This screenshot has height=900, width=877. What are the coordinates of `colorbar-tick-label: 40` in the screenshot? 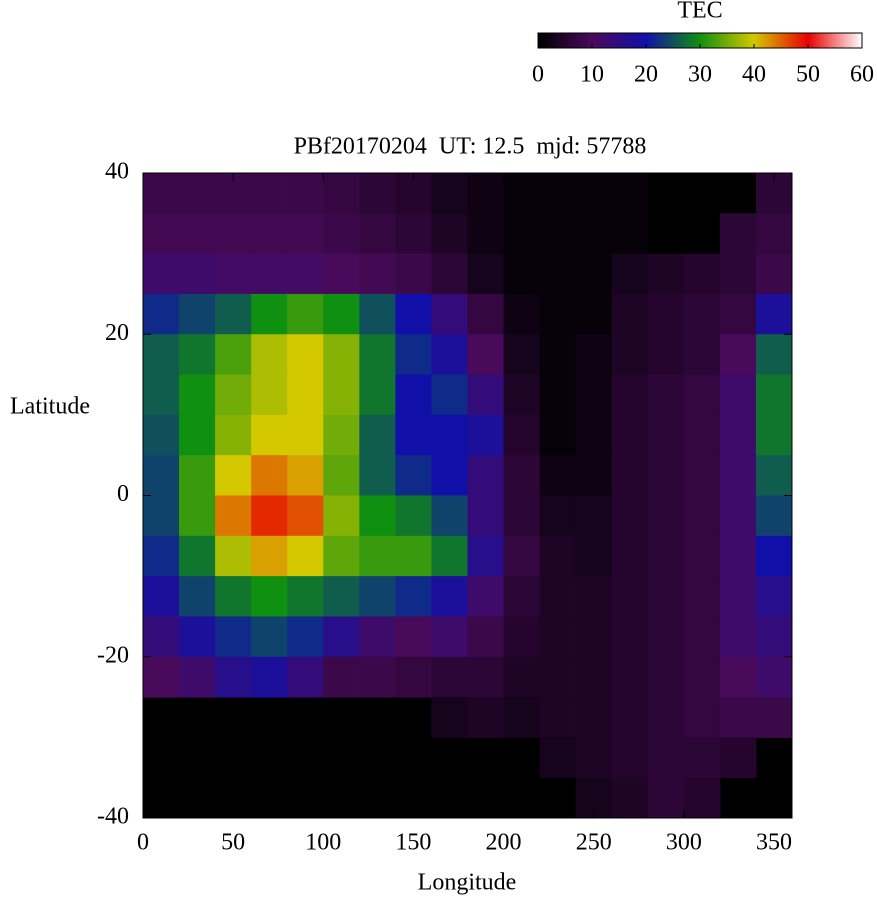 It's located at (754, 75).